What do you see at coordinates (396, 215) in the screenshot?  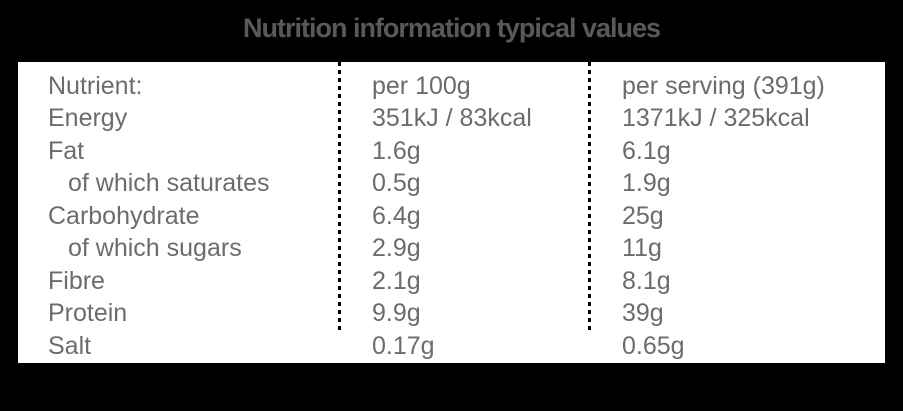 I see `per-100g-value: 6.4g` at bounding box center [396, 215].